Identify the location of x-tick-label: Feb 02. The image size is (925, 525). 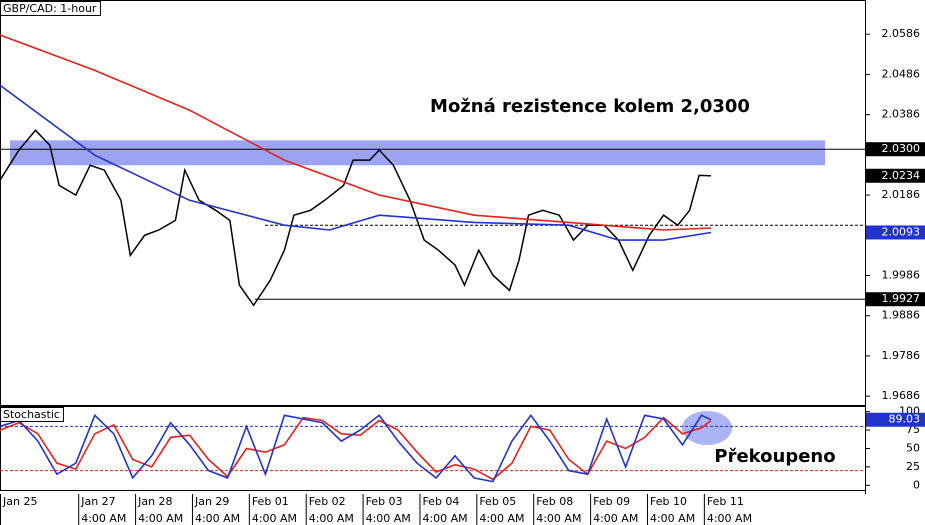
(327, 501).